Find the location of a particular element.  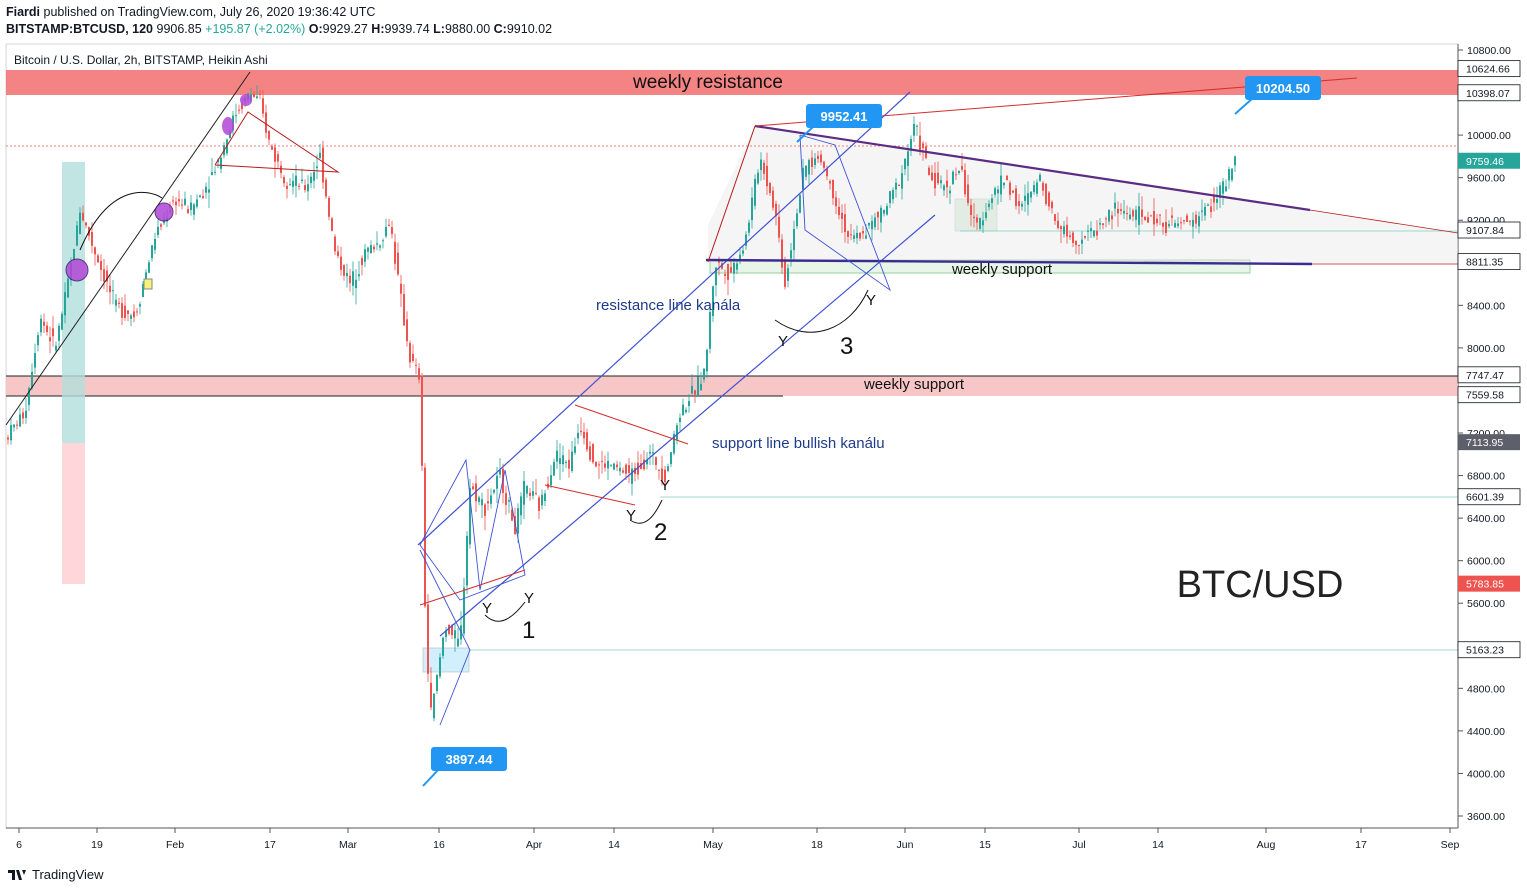

callout-value: 10204.50 is located at coordinates (1283, 88).